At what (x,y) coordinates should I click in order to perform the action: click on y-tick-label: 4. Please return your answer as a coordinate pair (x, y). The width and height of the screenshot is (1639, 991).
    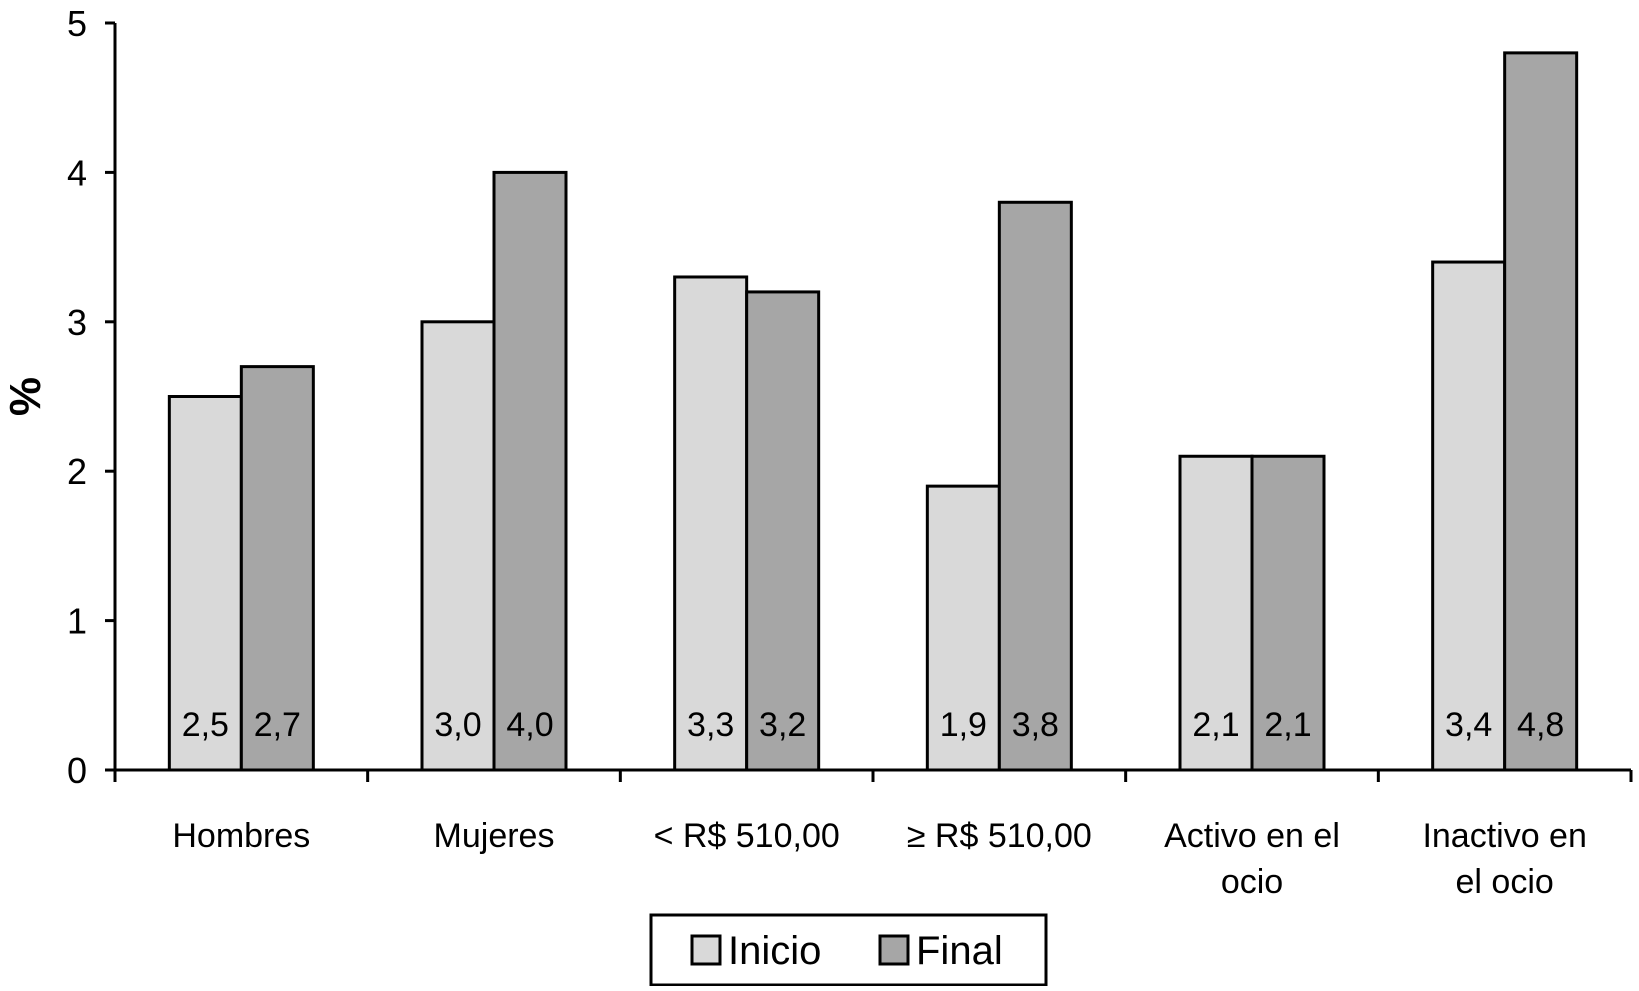
    Looking at the image, I should click on (77, 172).